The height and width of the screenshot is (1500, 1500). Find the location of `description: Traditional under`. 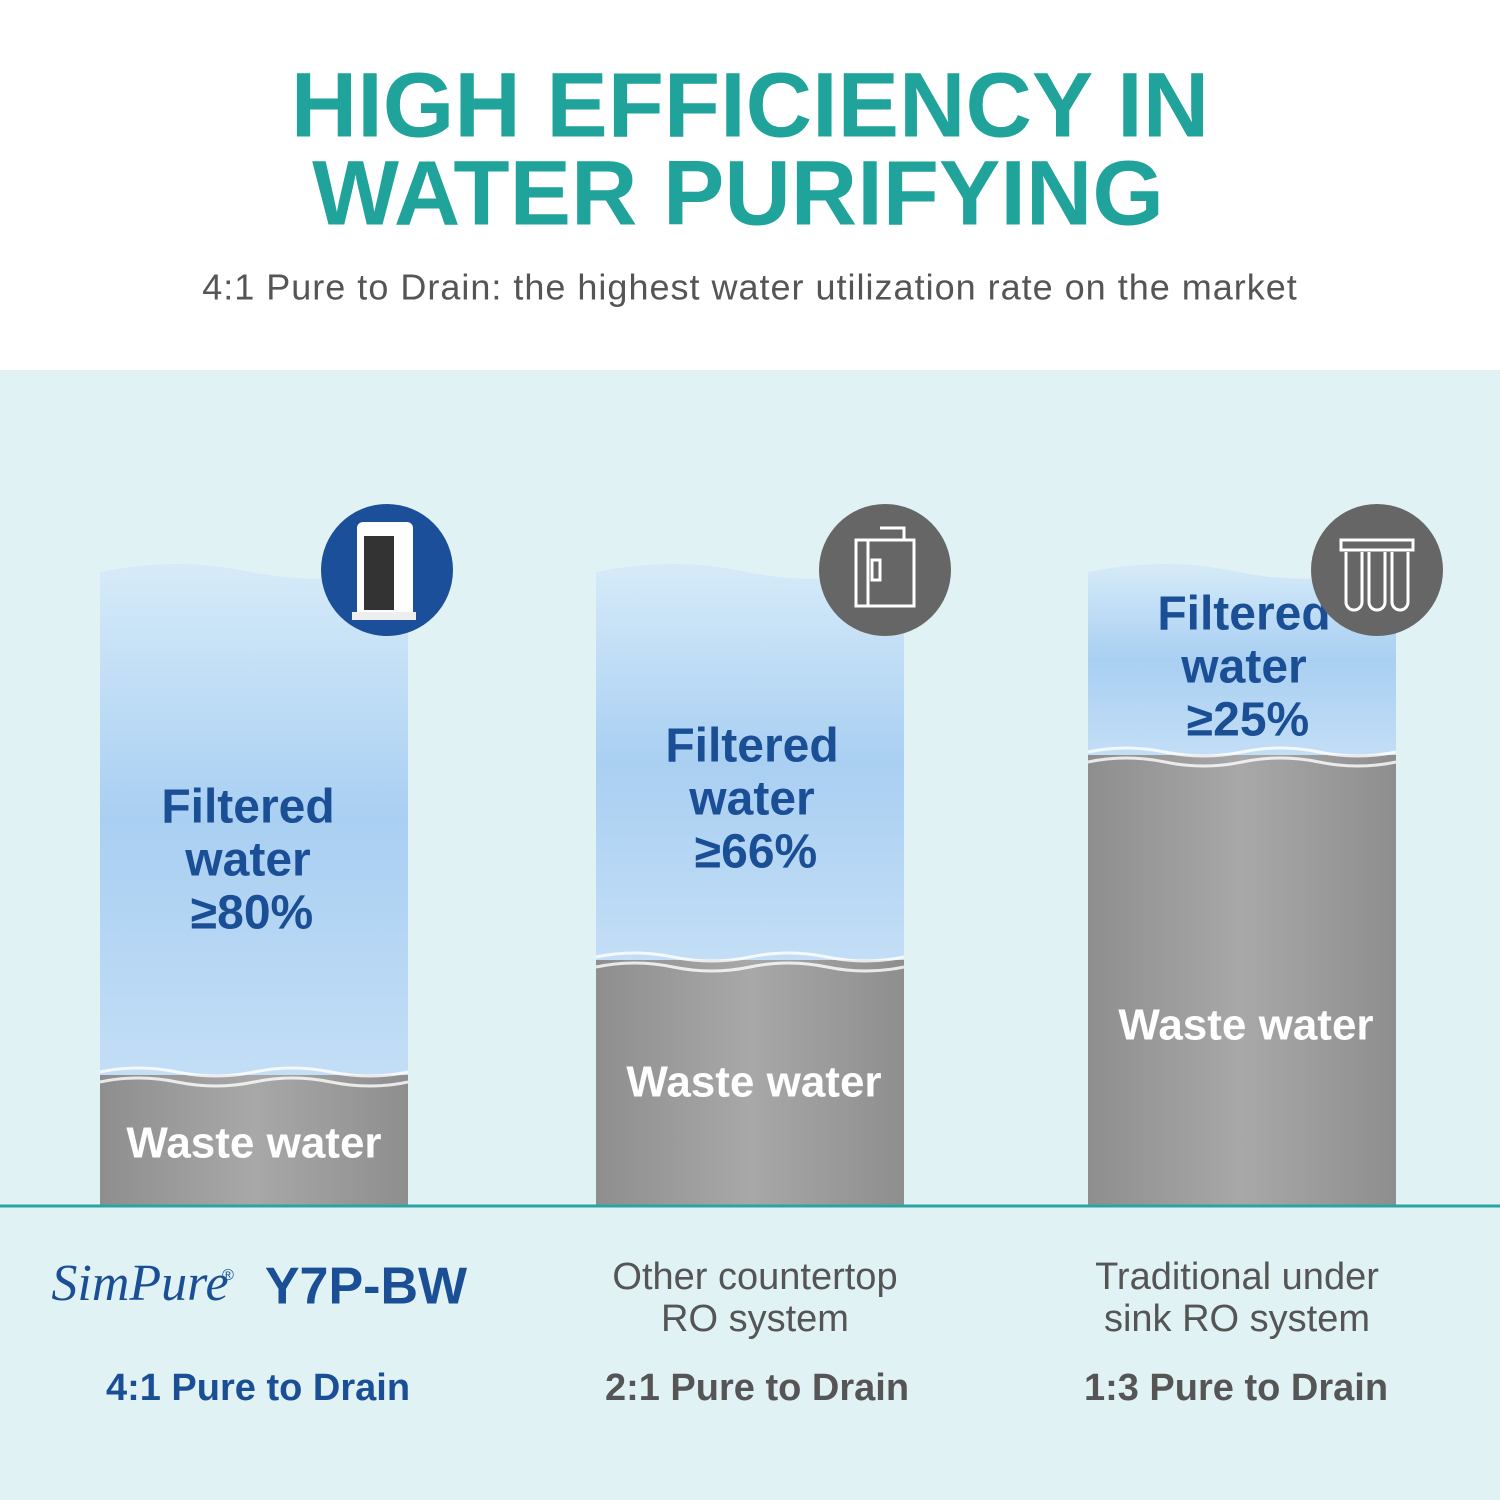

description: Traditional under is located at coordinates (1237, 1277).